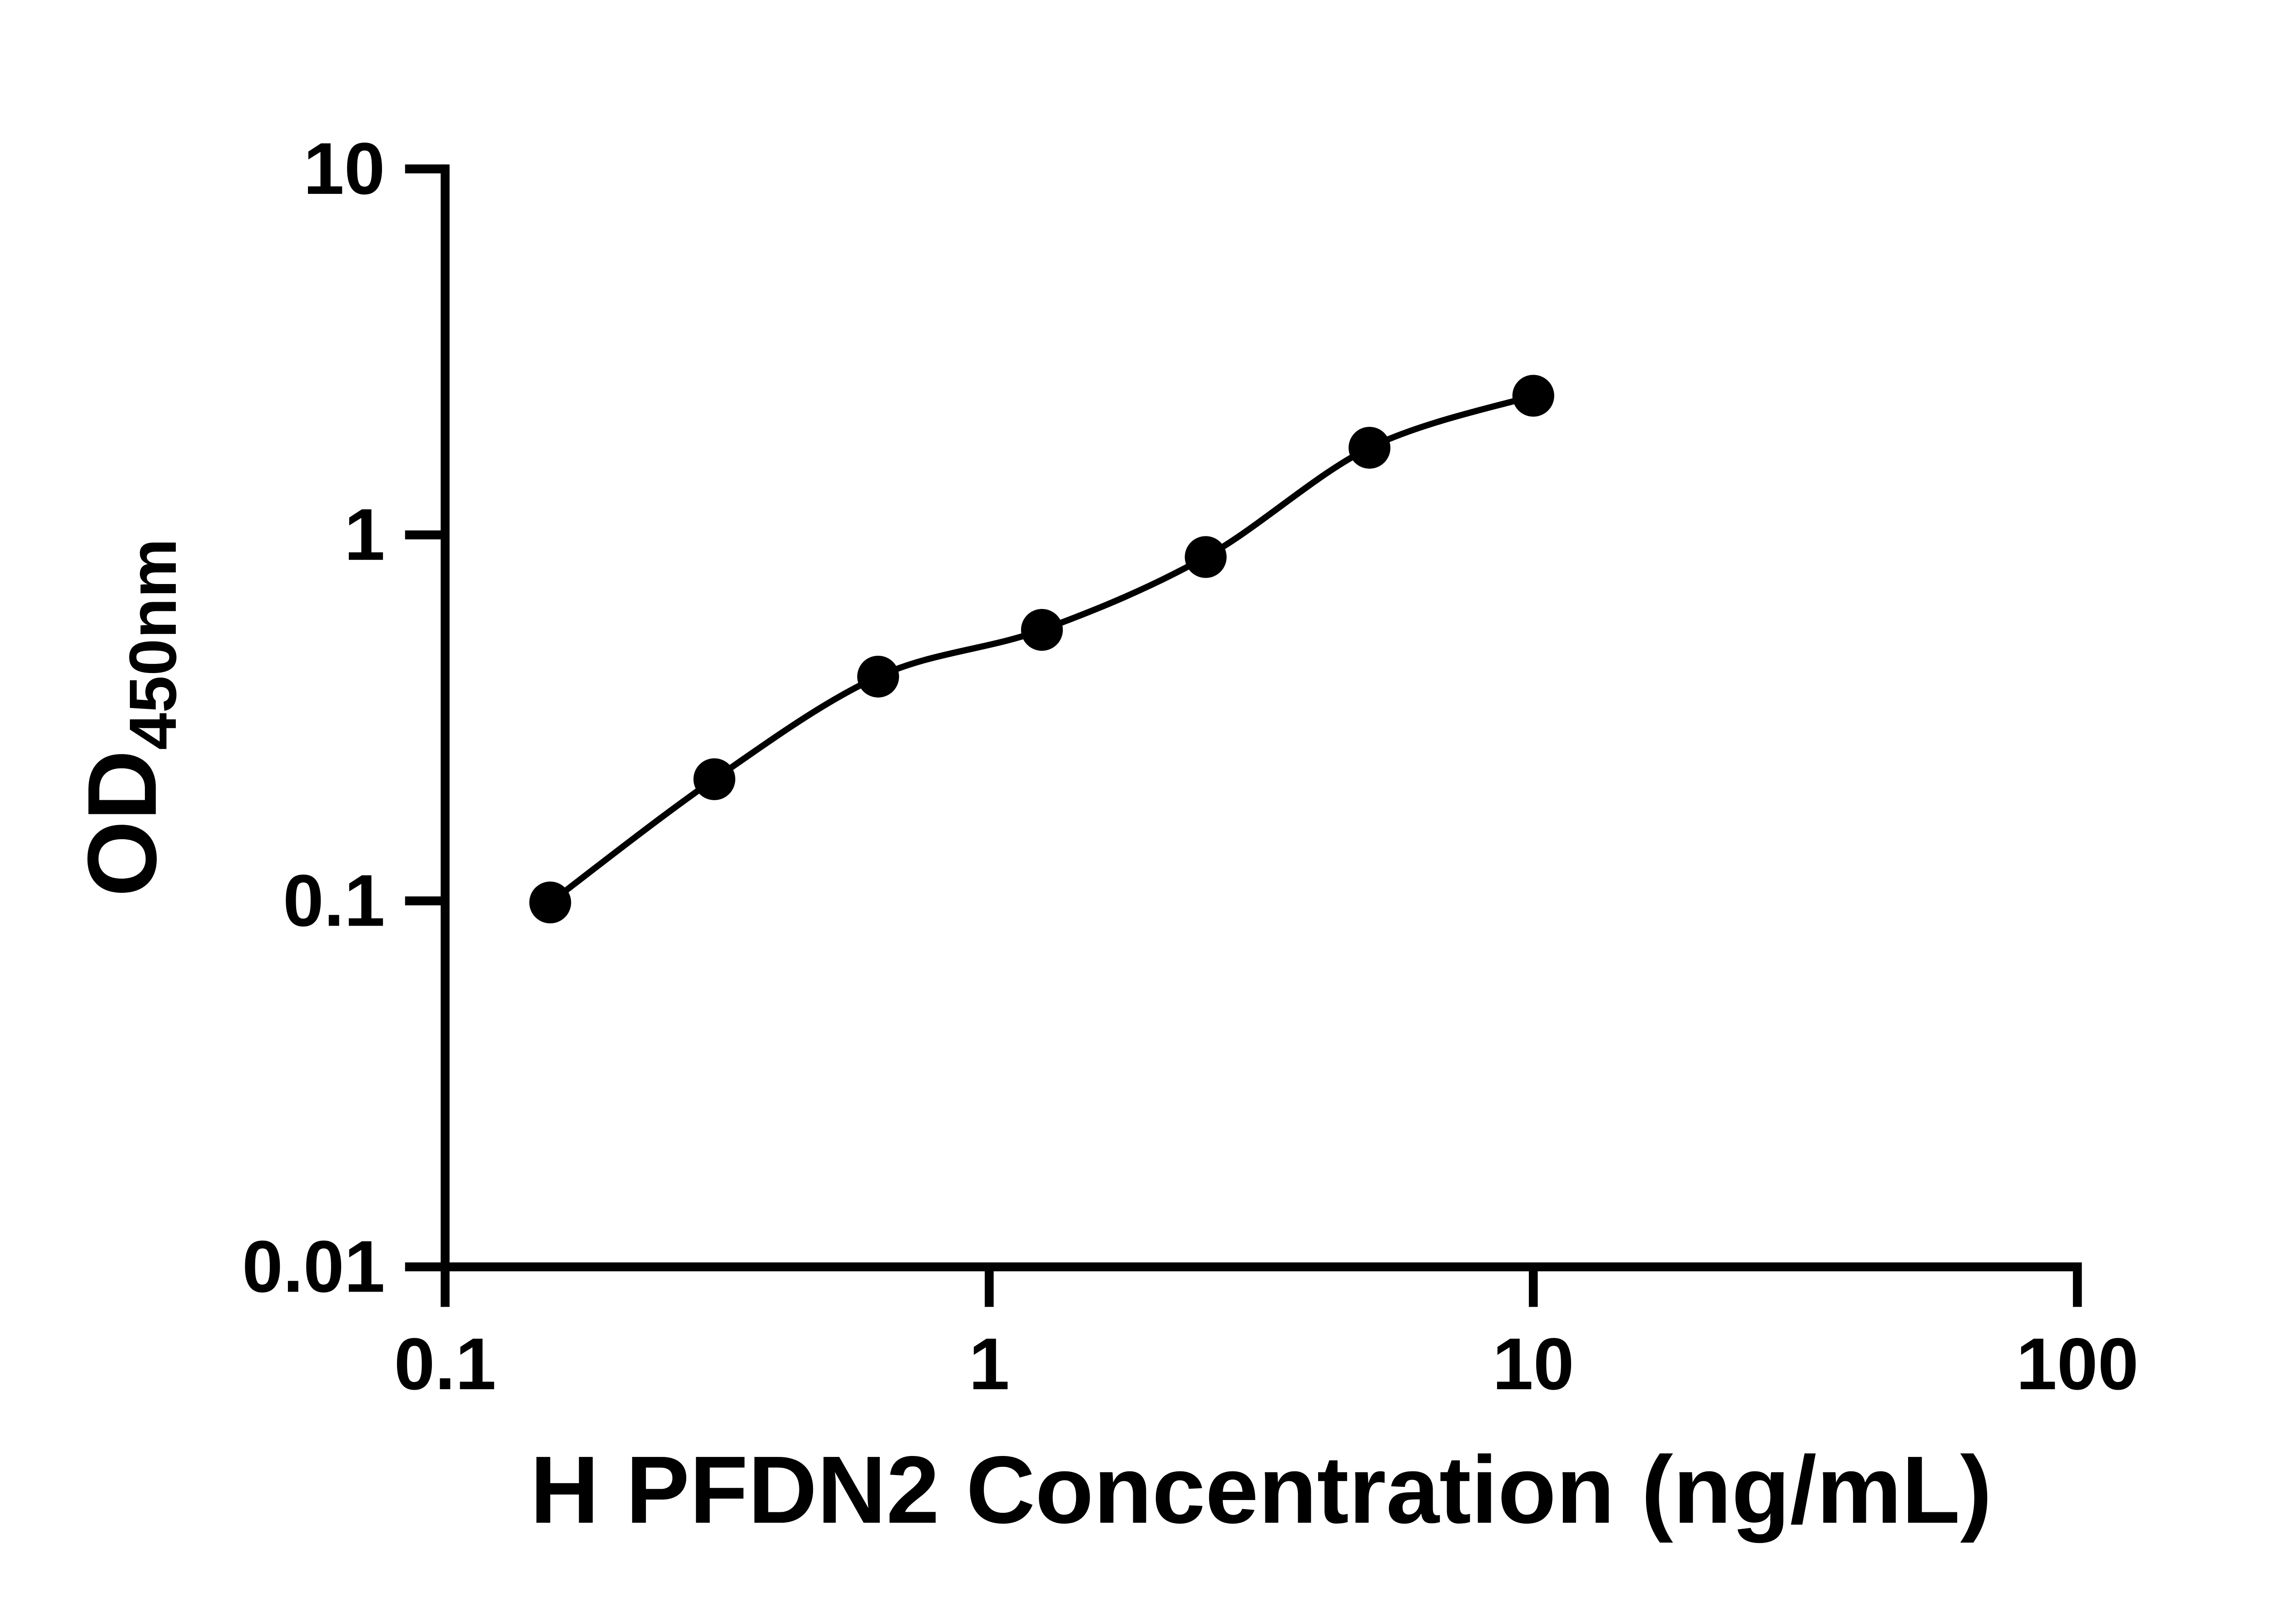 The height and width of the screenshot is (1624, 2271). I want to click on y-axis-title-subscript: 450nm, so click(153, 644).